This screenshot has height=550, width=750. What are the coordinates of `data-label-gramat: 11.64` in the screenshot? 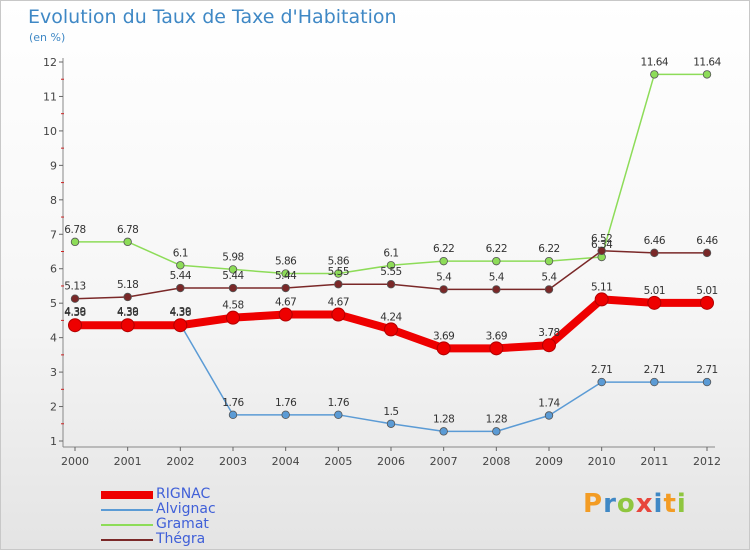 It's located at (707, 62).